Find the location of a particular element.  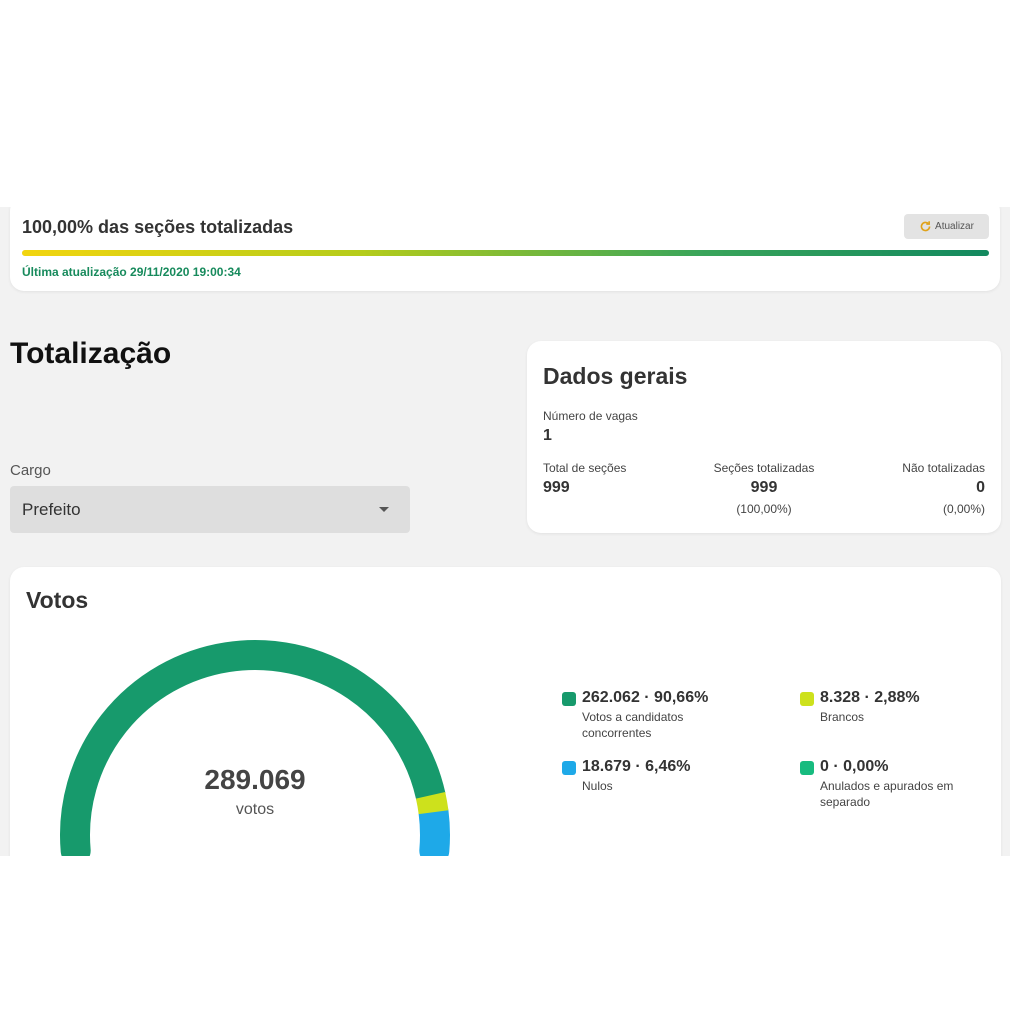

total-secoes-label: Total de seções is located at coordinates (585, 468).